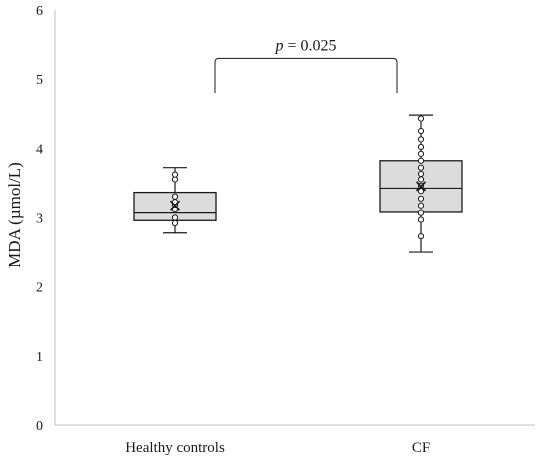 The width and height of the screenshot is (550, 461). What do you see at coordinates (39, 219) in the screenshot?
I see `y-tick-label: 3` at bounding box center [39, 219].